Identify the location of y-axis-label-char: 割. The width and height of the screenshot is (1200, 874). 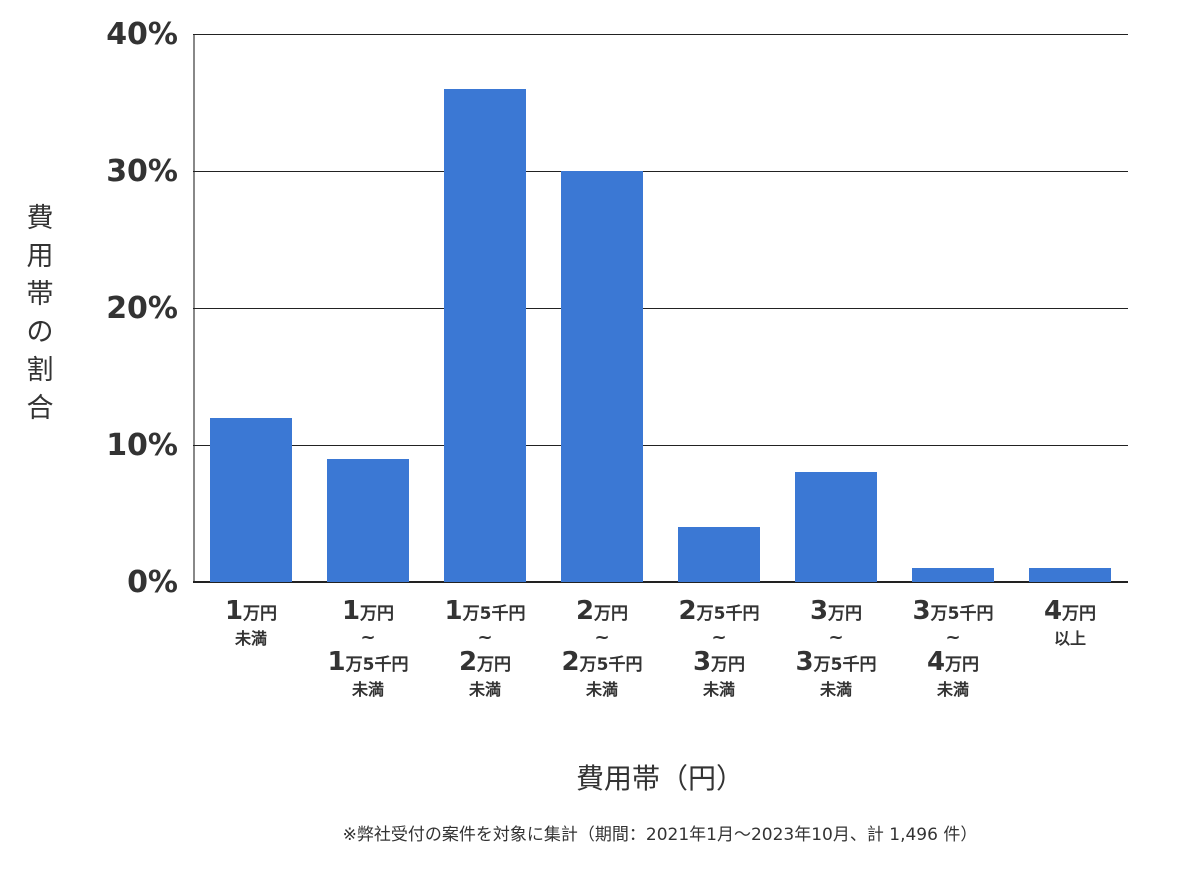
(40, 370).